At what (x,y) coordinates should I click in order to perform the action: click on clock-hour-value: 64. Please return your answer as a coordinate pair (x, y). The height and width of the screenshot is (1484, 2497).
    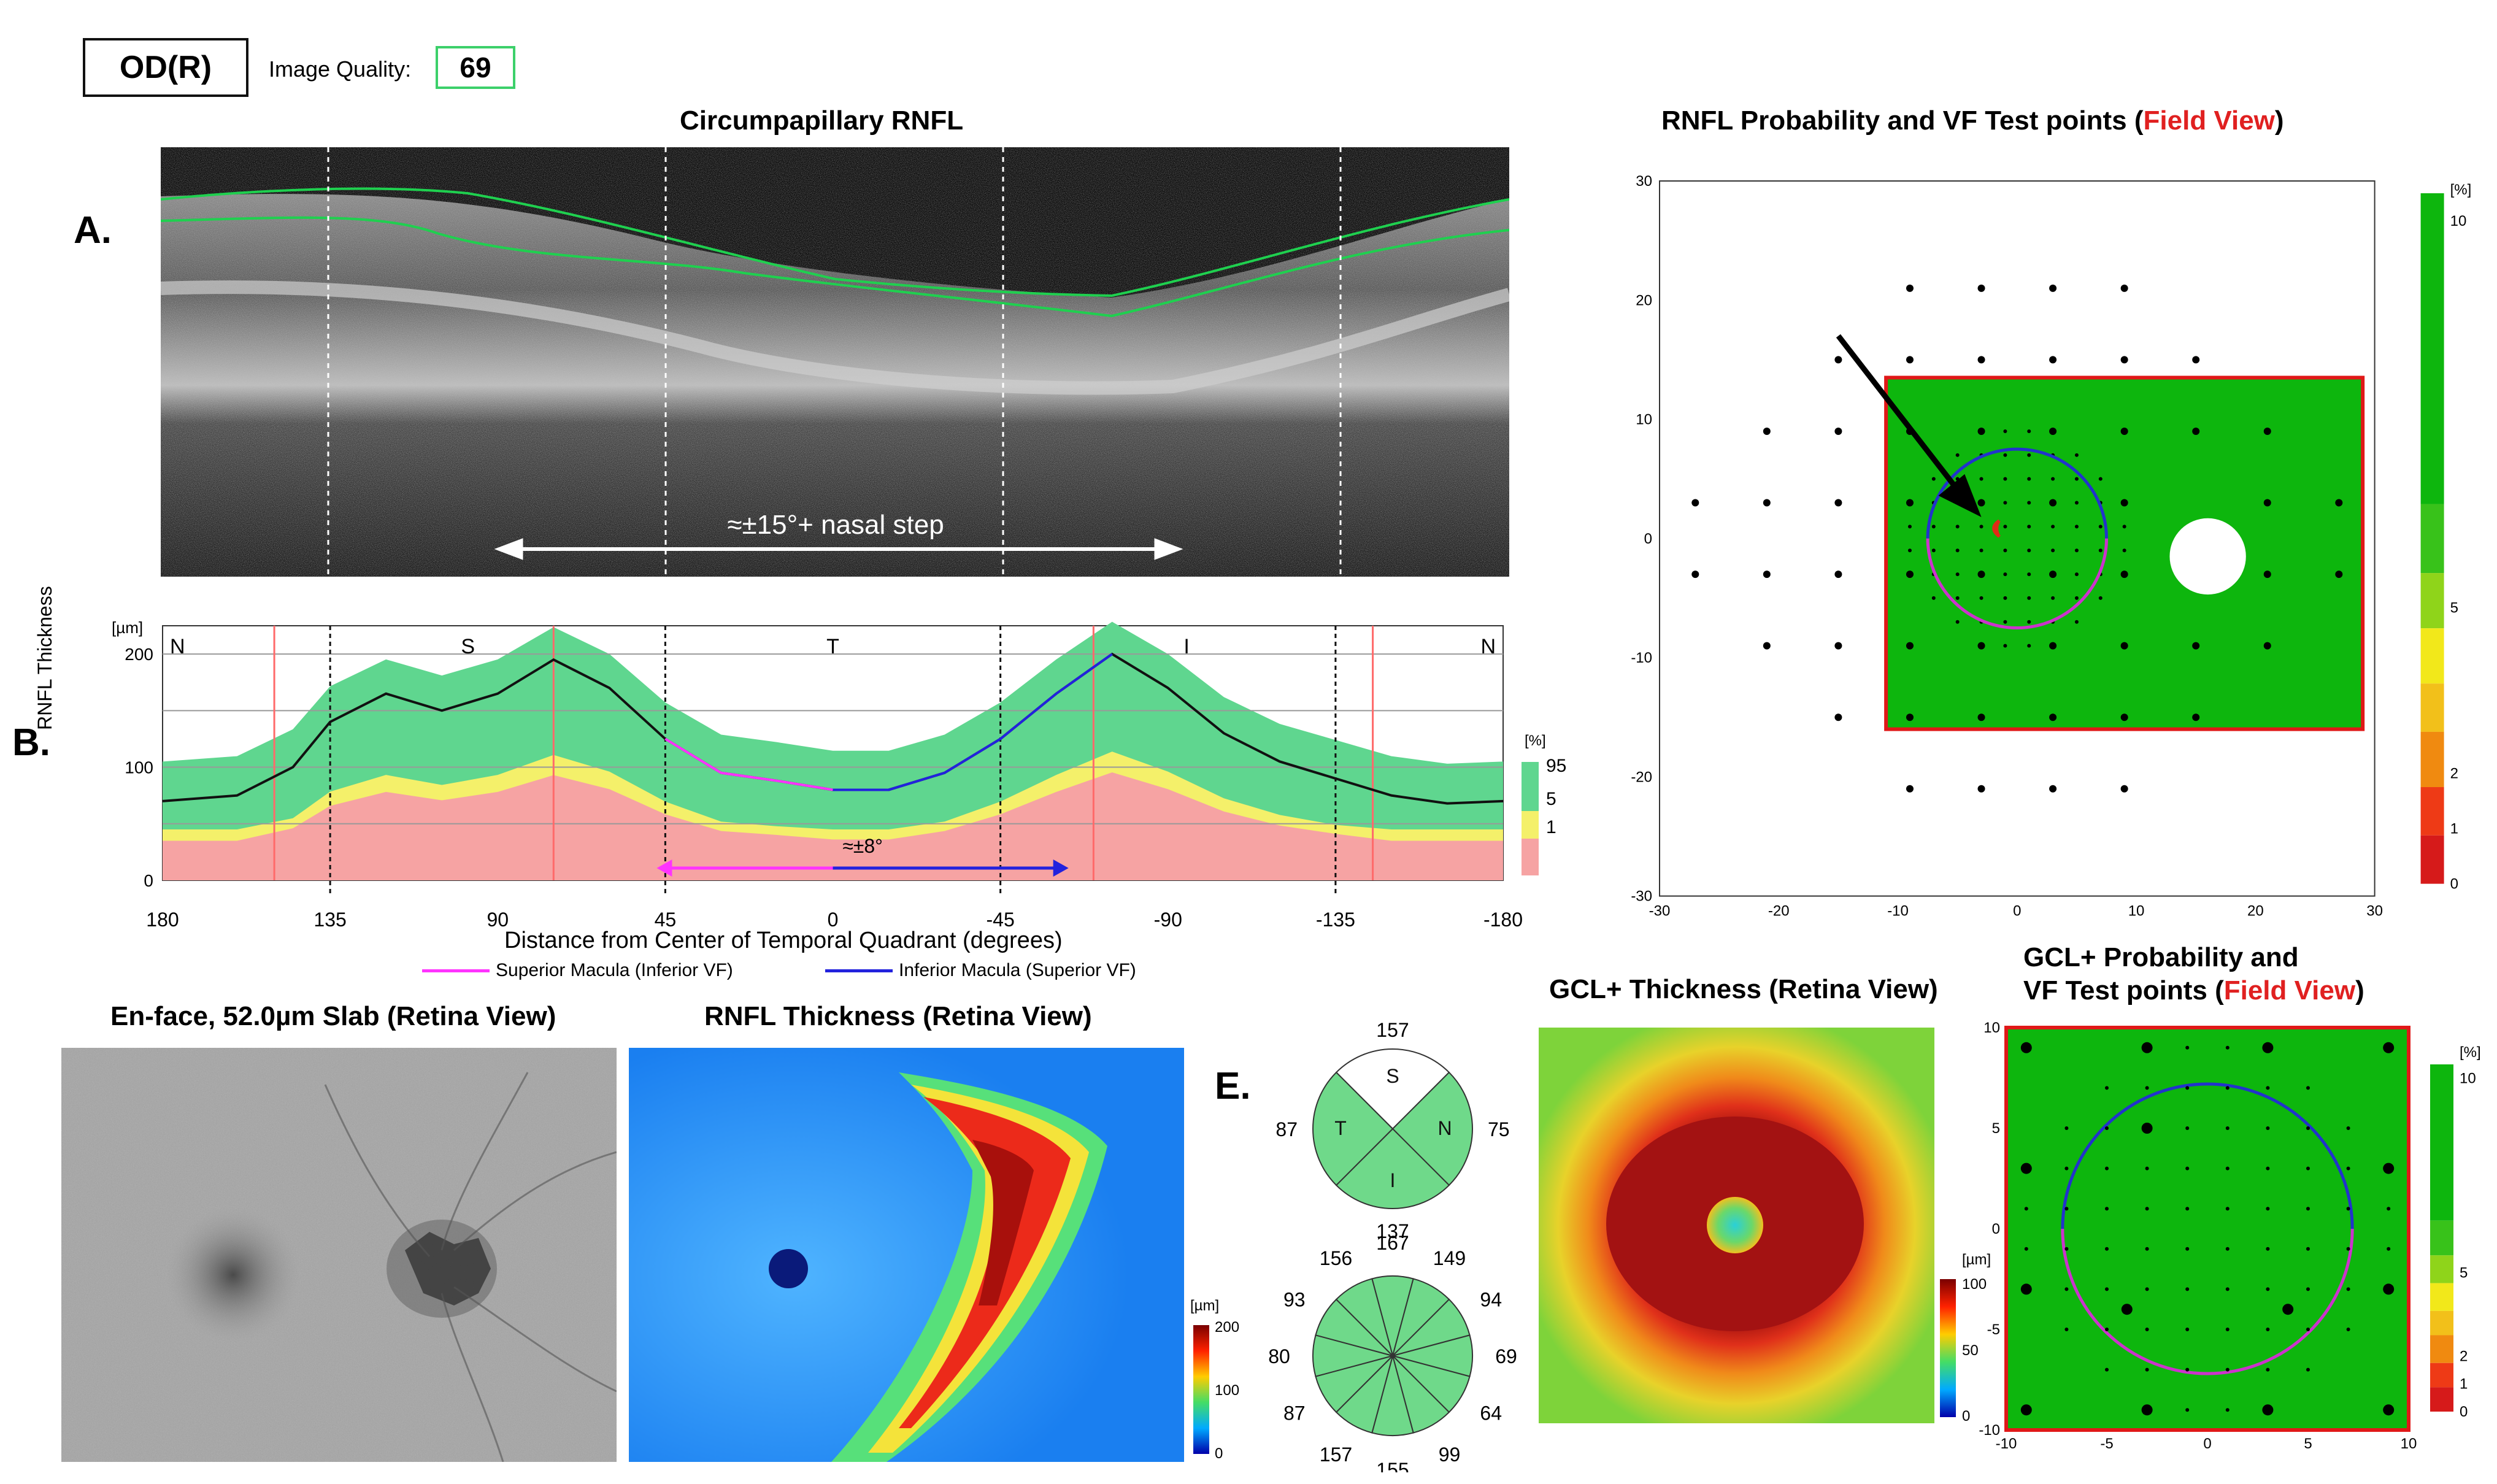
    Looking at the image, I should click on (1491, 1413).